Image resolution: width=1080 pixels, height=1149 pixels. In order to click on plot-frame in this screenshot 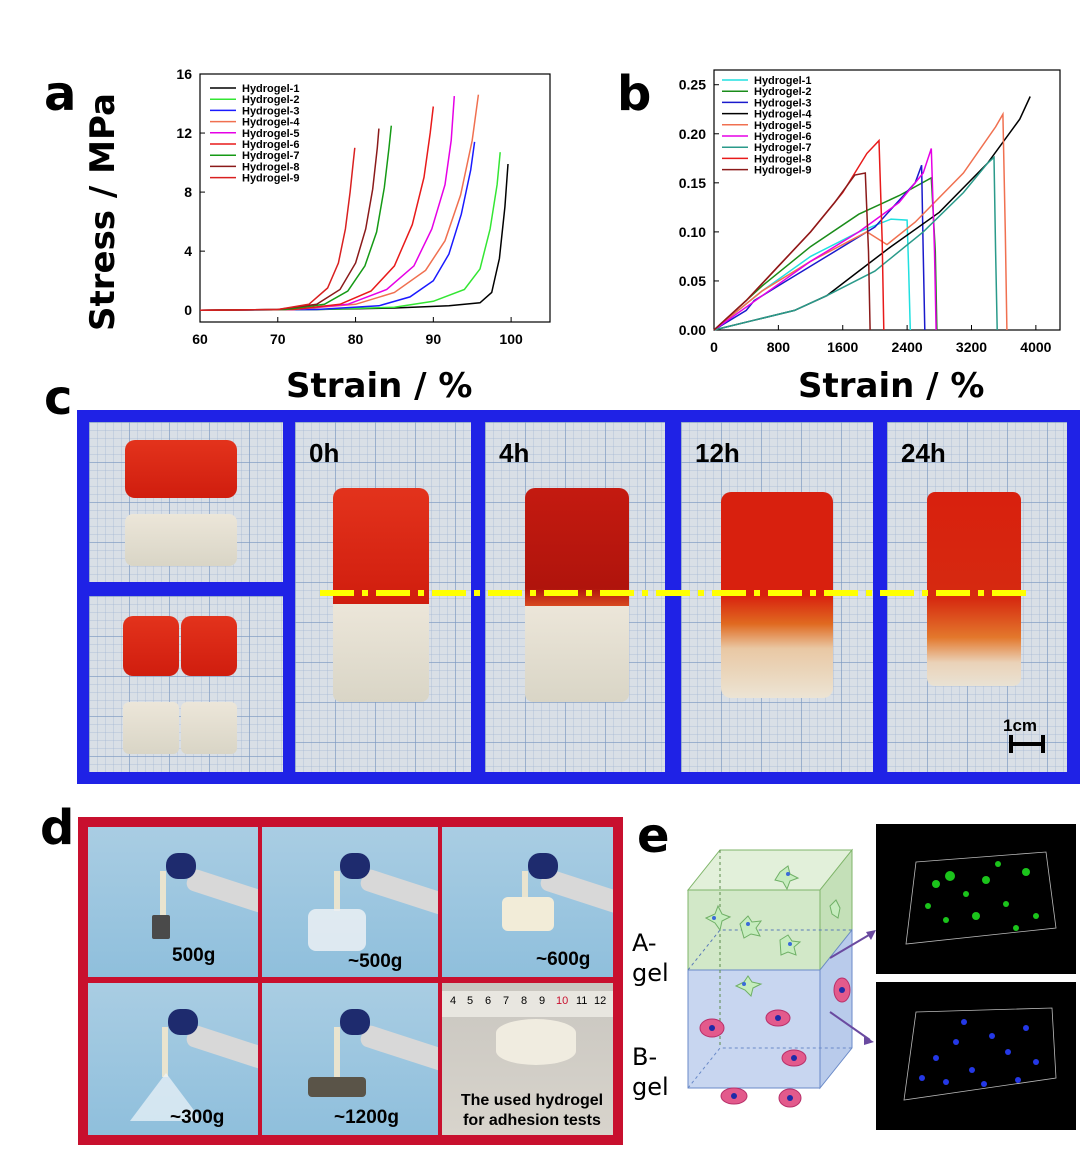, I will do `click(375, 198)`.